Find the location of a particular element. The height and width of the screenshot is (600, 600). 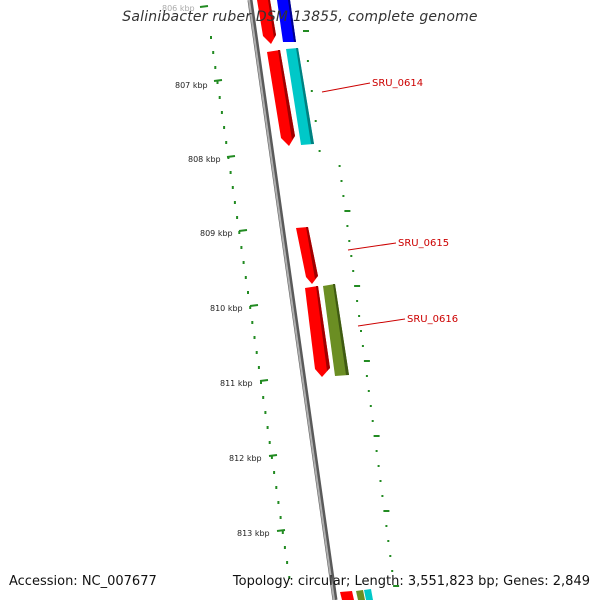

sru-0616-leader is located at coordinates (381, 322).